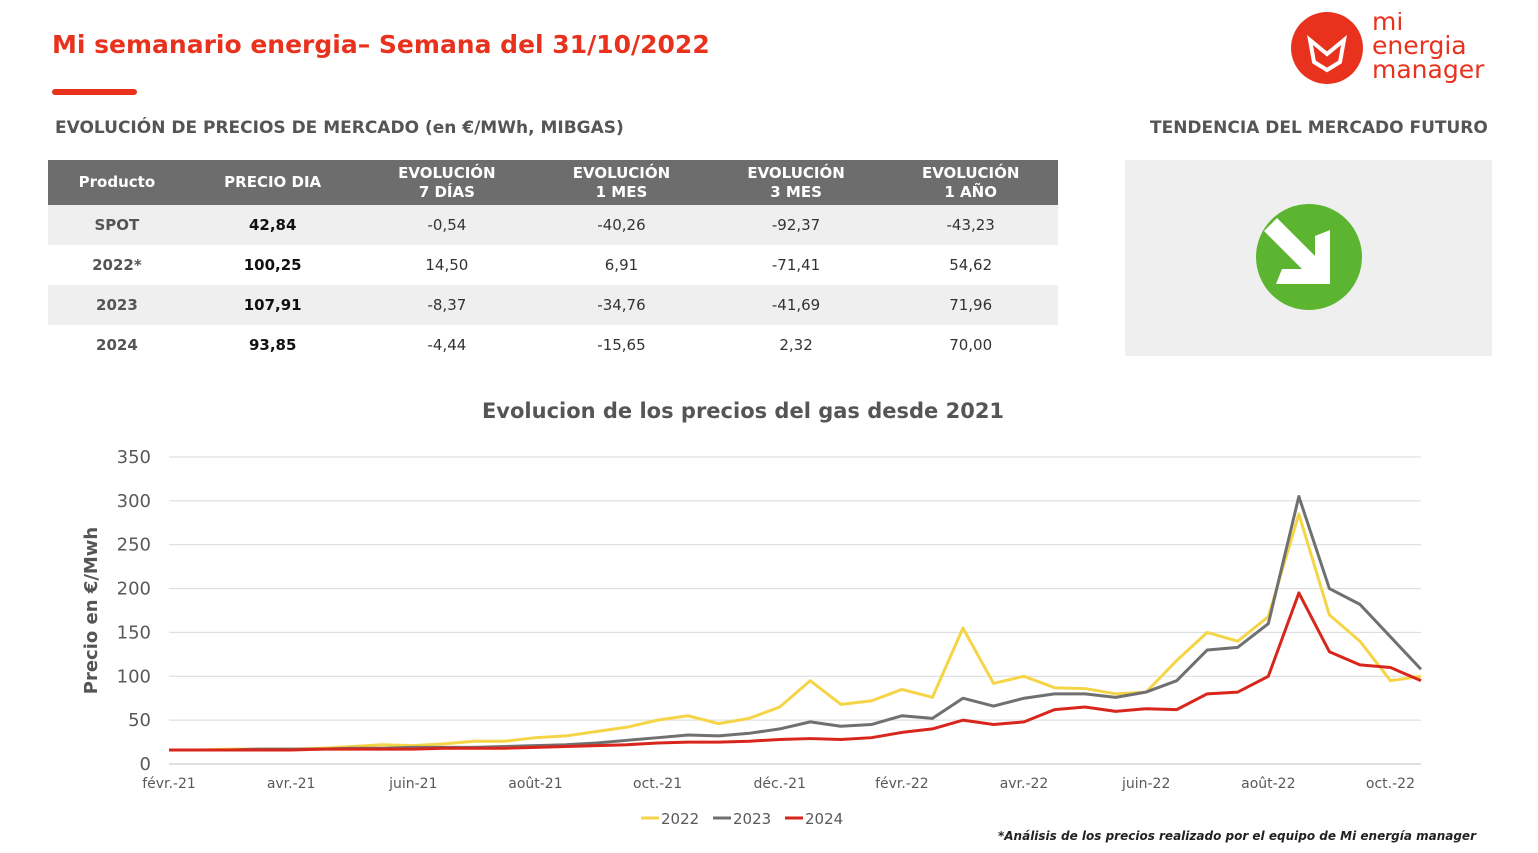 The height and width of the screenshot is (853, 1538). Describe the element at coordinates (291, 784) in the screenshot. I see `x-tick-label: avr.-21` at that location.